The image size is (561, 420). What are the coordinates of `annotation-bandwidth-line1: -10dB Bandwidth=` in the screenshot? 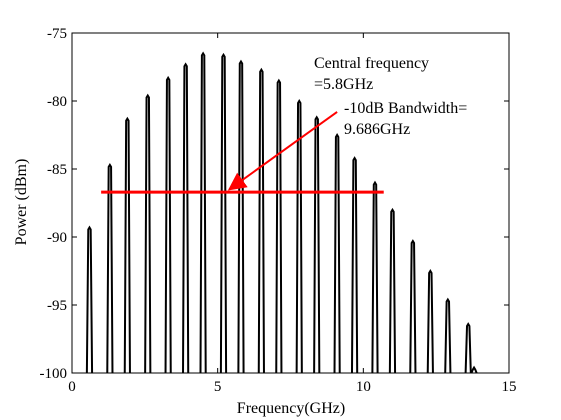 It's located at (405, 108).